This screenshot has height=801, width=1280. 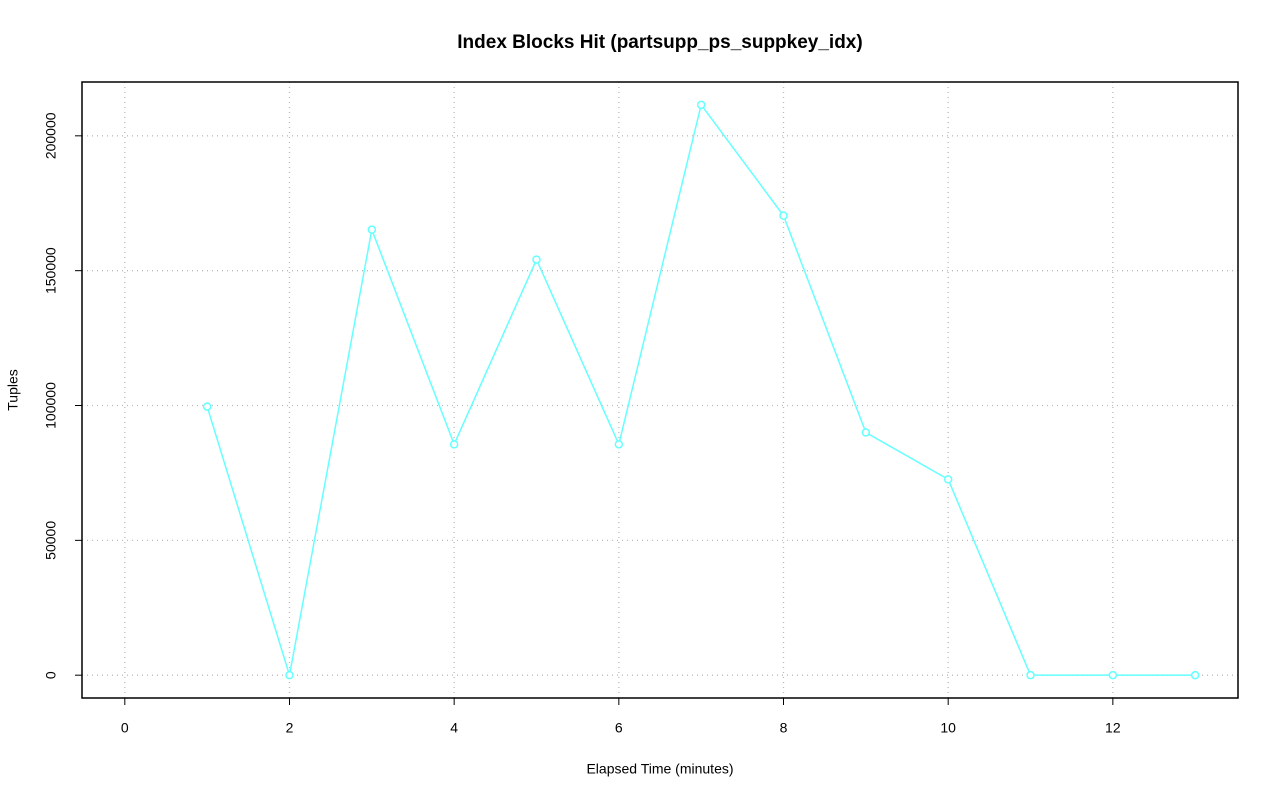 I want to click on y-tick-label: 100000, so click(x=51, y=405).